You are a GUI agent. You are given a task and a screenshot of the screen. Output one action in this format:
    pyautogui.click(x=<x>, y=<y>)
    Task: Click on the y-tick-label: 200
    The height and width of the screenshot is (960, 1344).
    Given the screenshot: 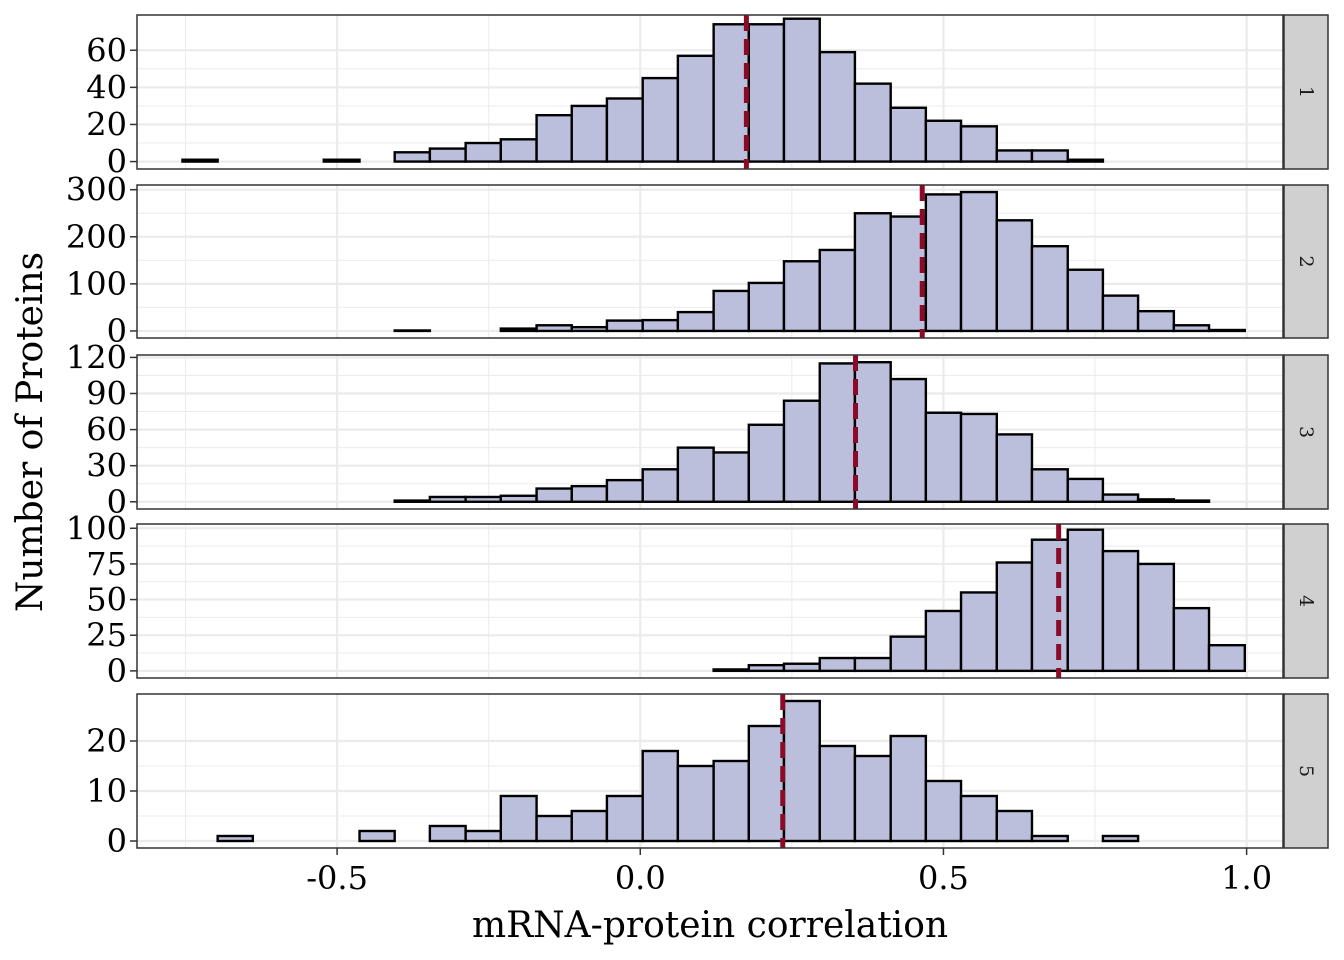 What is the action you would take?
    pyautogui.click(x=96, y=237)
    